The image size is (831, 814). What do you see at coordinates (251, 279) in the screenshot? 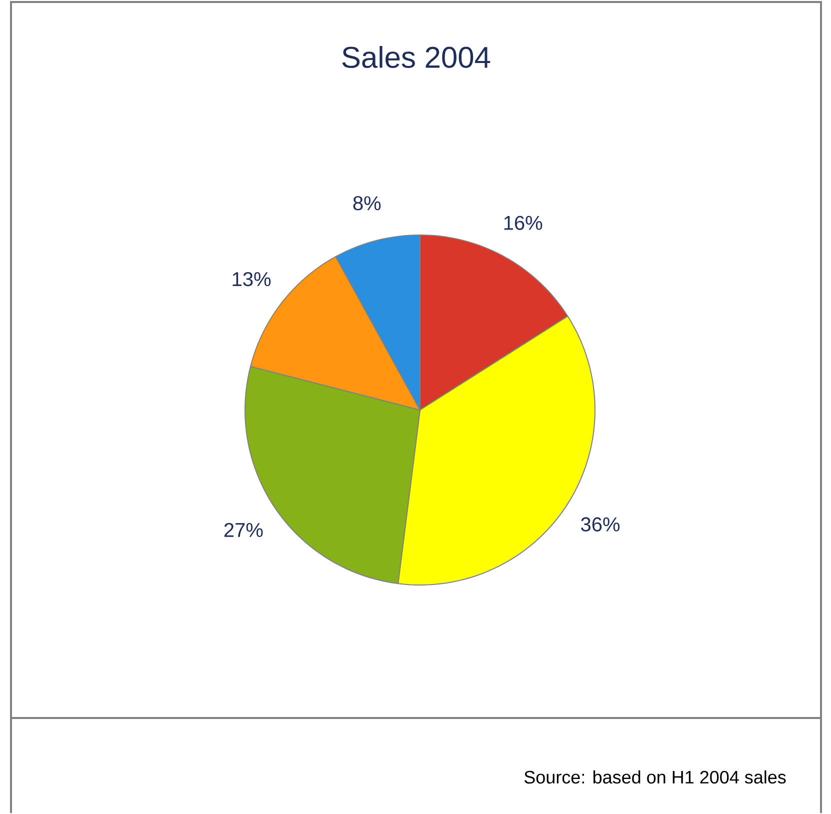
I see `data-label: 13%` at bounding box center [251, 279].